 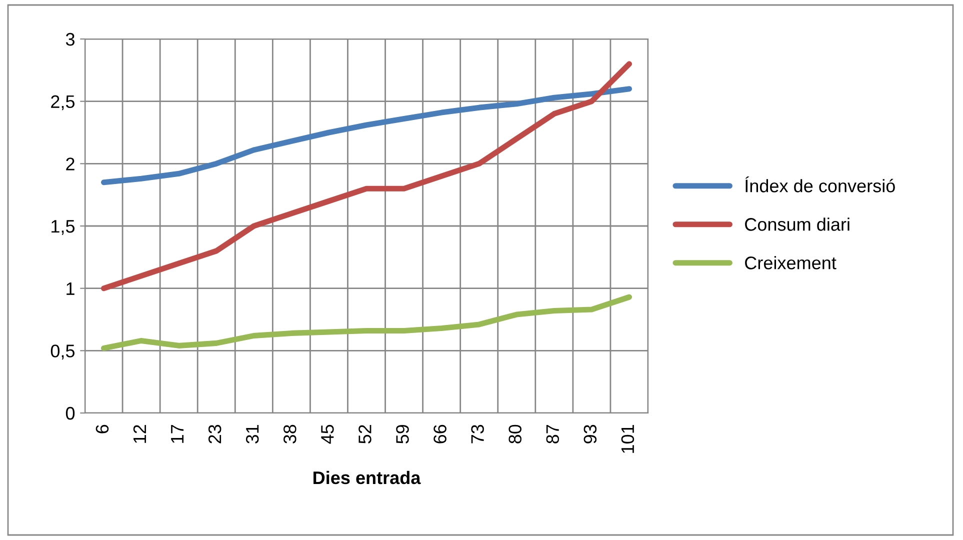 What do you see at coordinates (553, 434) in the screenshot?
I see `x-tick-label: 87` at bounding box center [553, 434].